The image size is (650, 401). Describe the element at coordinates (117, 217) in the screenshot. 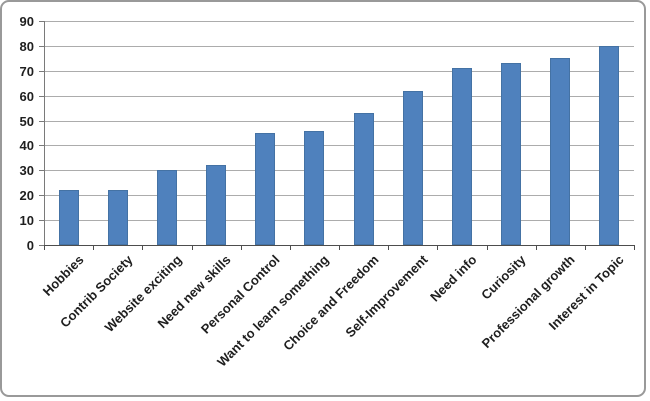

I see `bar-contrib-society` at that location.